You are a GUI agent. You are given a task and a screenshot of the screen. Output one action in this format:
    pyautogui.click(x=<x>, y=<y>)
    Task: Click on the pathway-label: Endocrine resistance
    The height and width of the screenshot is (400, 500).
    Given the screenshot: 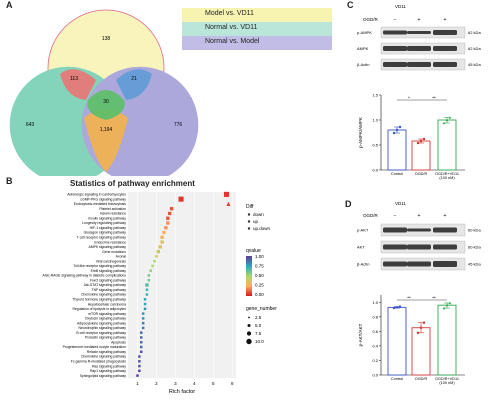 What is the action you would take?
    pyautogui.click(x=110, y=242)
    